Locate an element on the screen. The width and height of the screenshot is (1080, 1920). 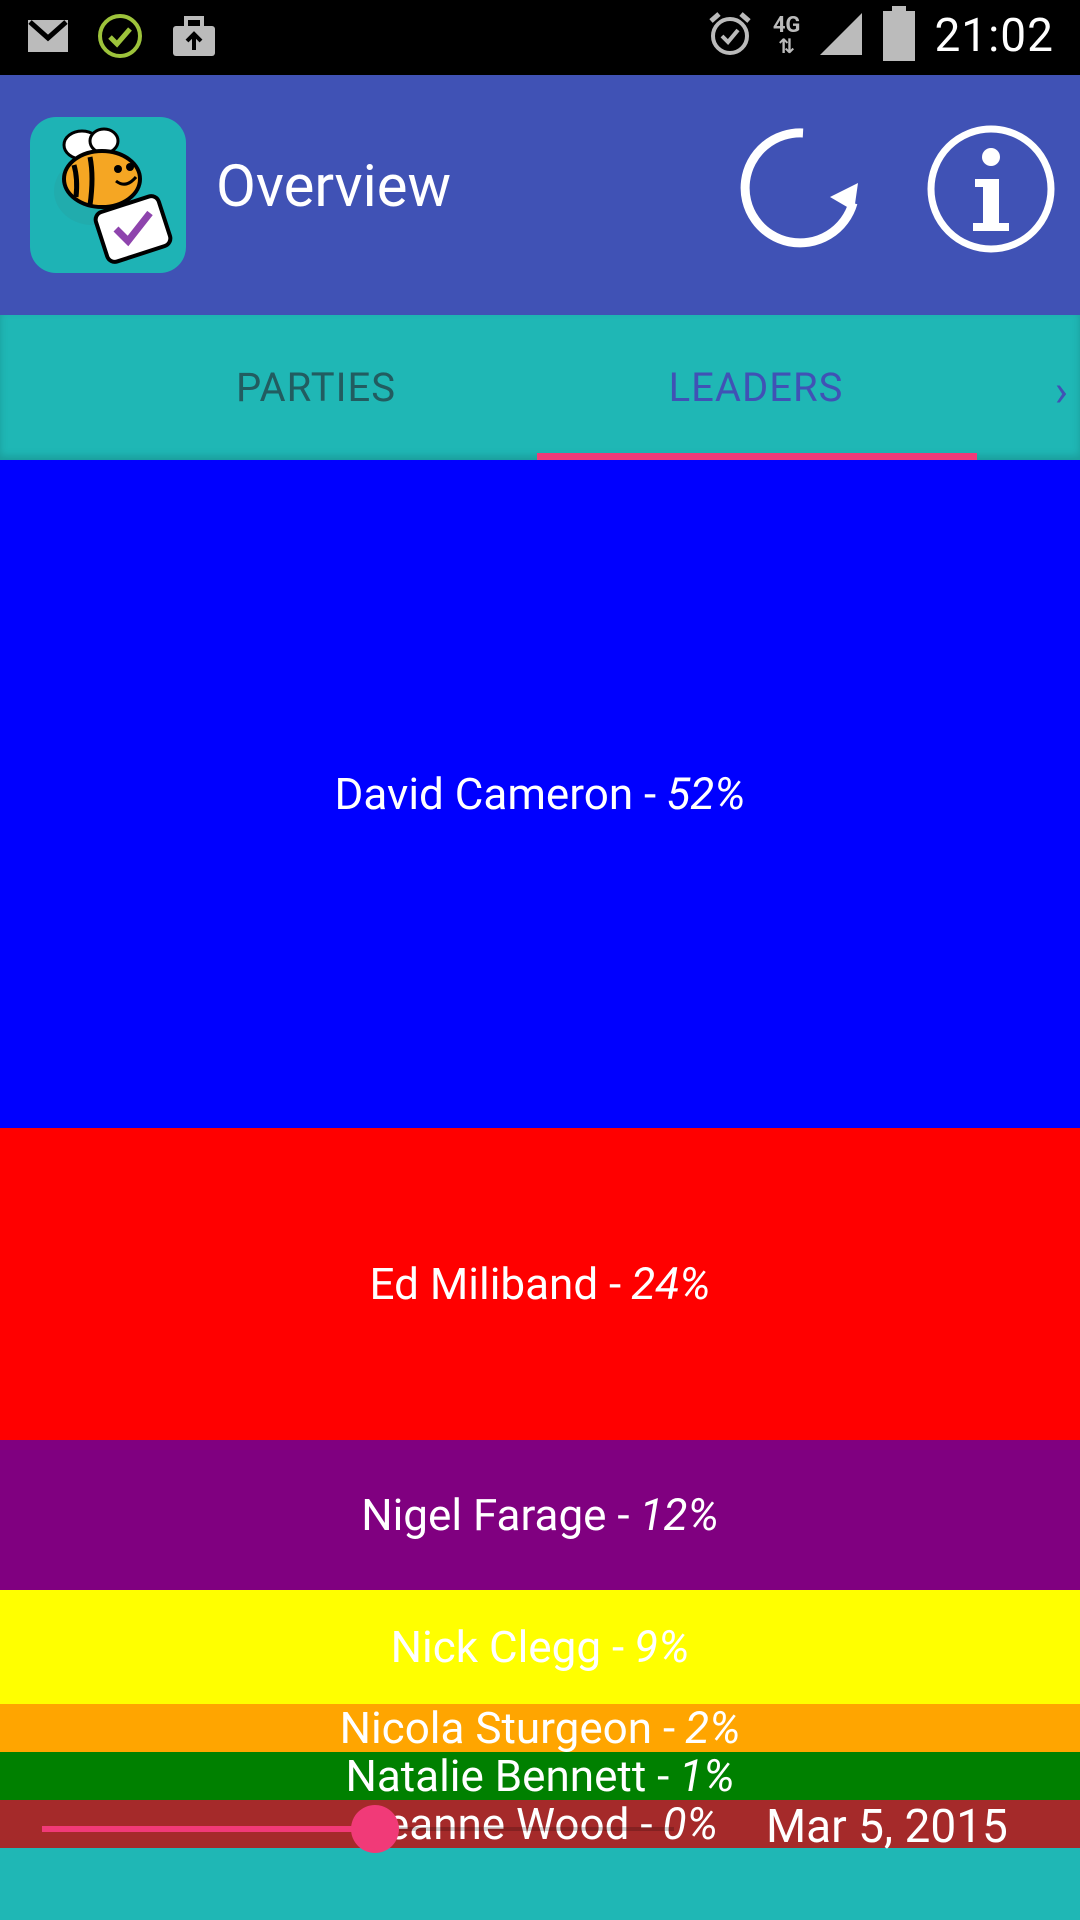
signal-icon is located at coordinates (841, 36).